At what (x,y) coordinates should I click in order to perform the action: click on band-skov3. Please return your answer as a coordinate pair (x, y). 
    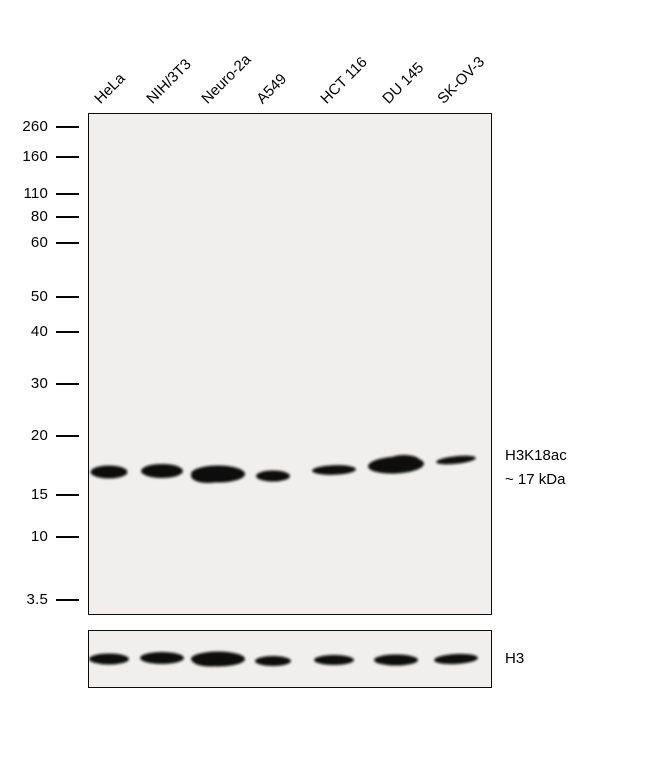
    Looking at the image, I should click on (456, 460).